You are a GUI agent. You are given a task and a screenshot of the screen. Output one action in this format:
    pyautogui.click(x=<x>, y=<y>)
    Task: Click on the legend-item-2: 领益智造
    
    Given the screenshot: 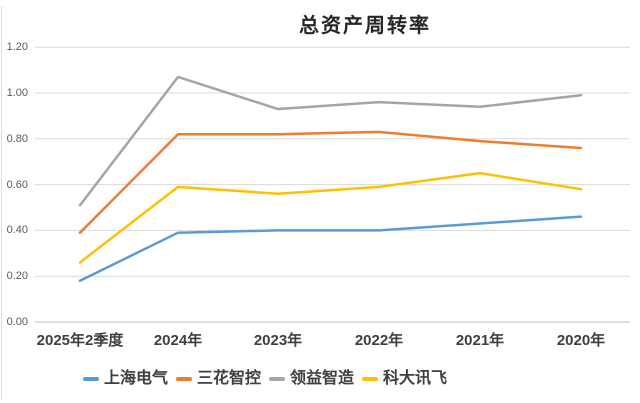 What is the action you would take?
    pyautogui.click(x=311, y=379)
    